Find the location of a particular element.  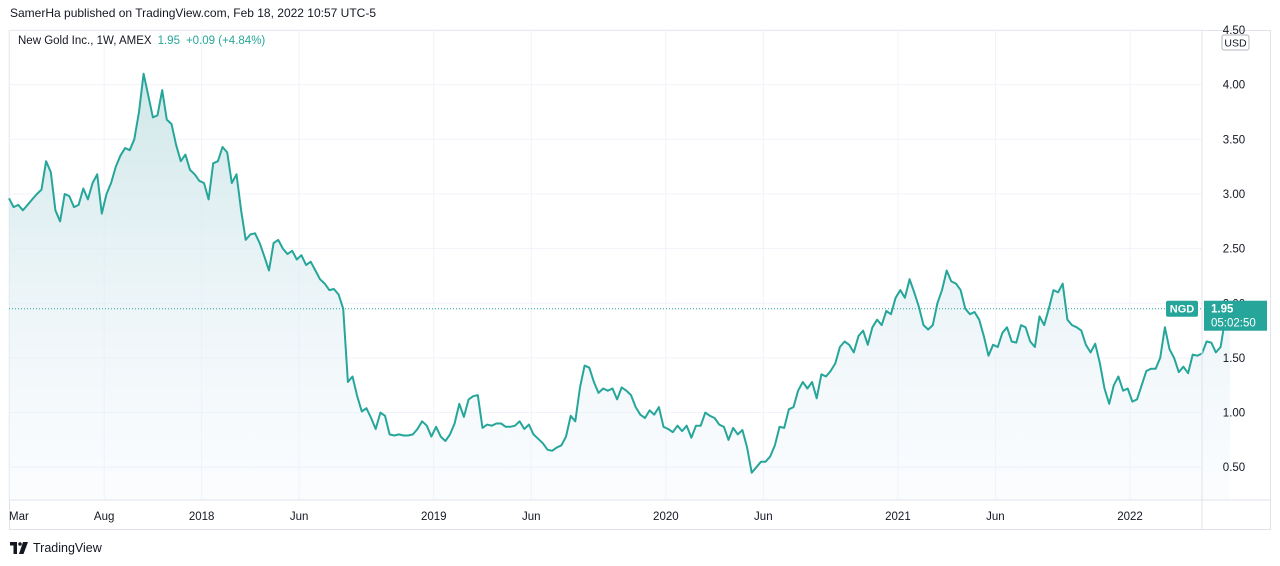

currency-label: USD is located at coordinates (1235, 44).